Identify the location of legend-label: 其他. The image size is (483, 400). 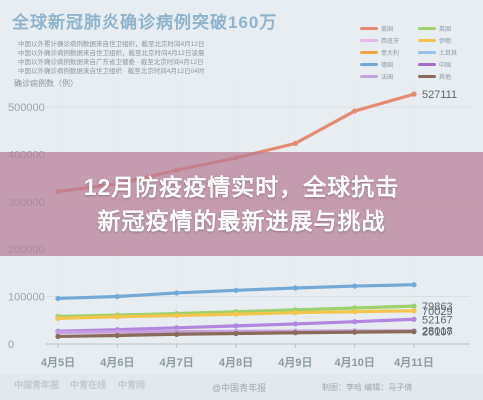
(445, 78).